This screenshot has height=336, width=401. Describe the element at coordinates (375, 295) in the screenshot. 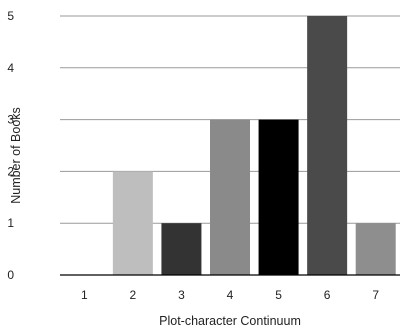

I see `x-tick-label: 7` at that location.